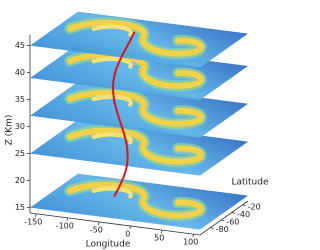 This screenshot has height=250, width=320. I want to click on x-tick-label: -50, so click(96, 229).